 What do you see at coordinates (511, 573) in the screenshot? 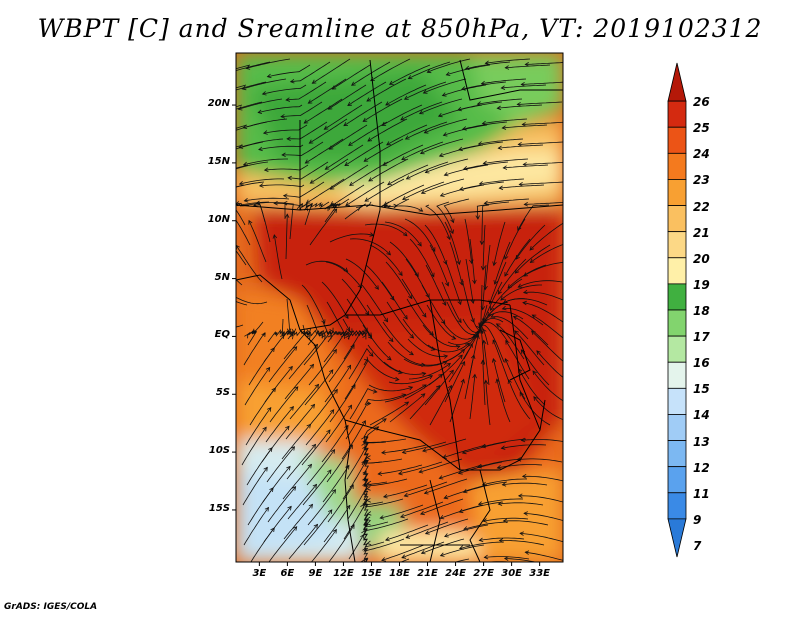
I see `lon-label: 30E` at bounding box center [511, 573].